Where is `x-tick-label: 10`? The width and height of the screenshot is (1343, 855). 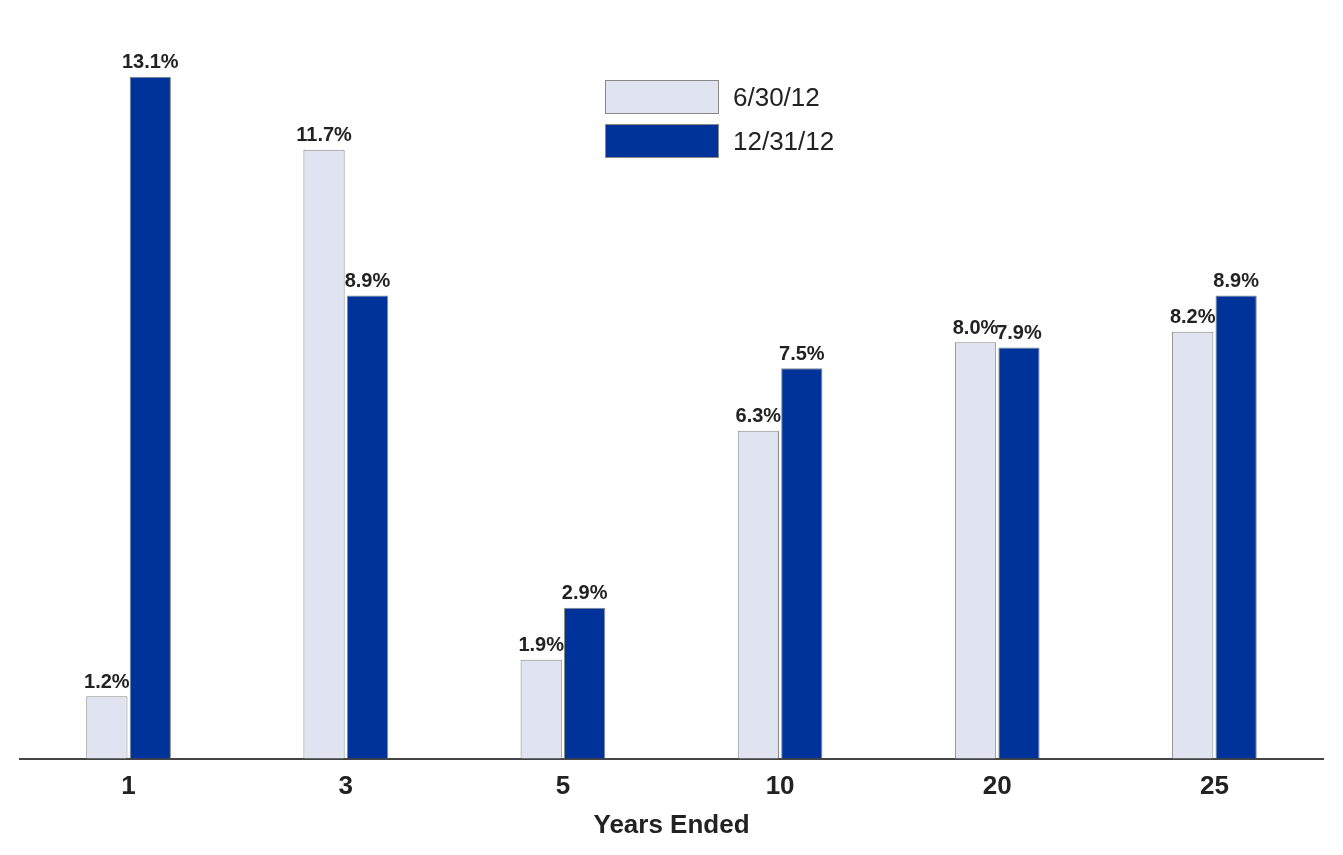 x-tick-label: 10 is located at coordinates (780, 785).